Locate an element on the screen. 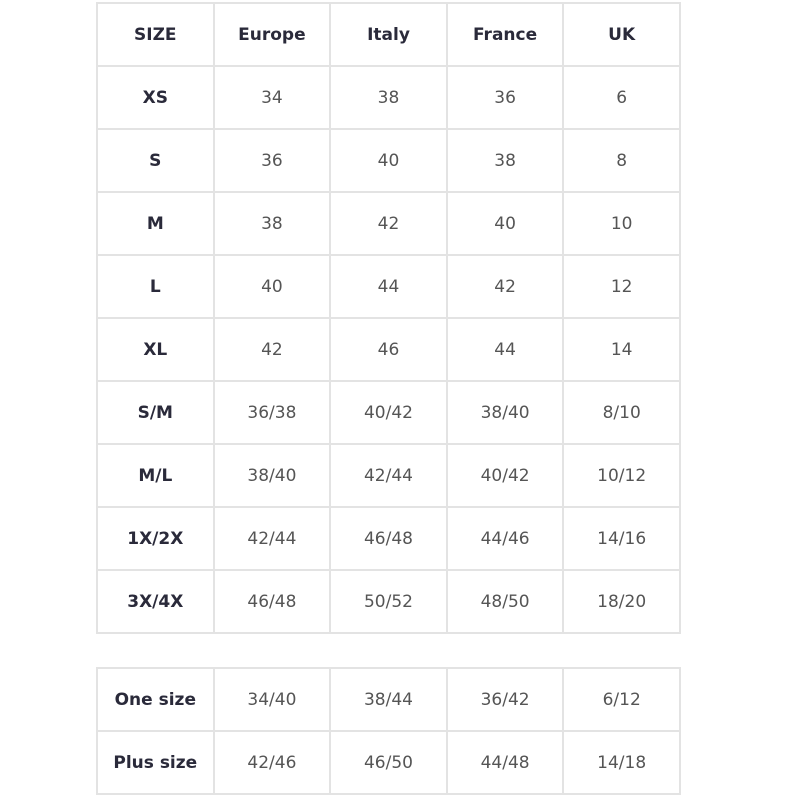 The height and width of the screenshot is (800, 800). table-row: L 40 44 42 12 is located at coordinates (388, 286).